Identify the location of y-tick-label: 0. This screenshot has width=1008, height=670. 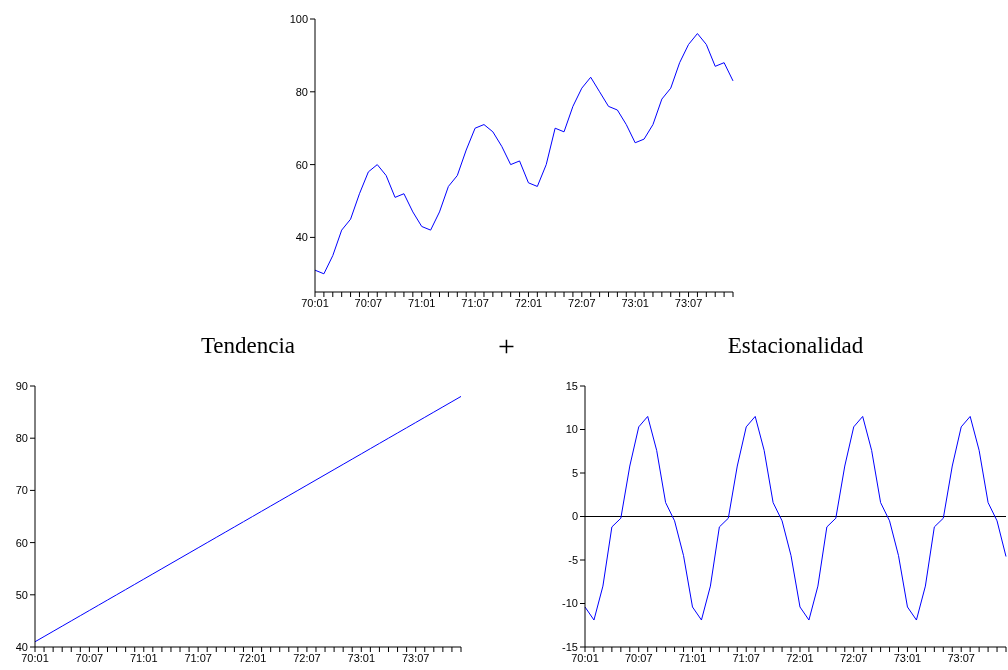
(574, 516).